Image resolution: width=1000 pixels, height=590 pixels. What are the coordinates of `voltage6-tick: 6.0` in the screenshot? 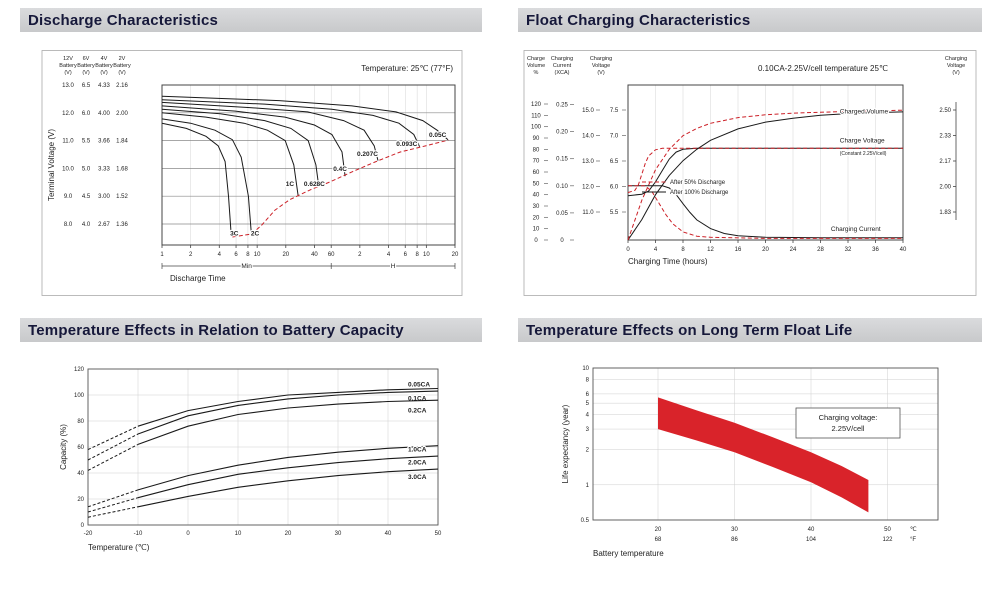 It's located at (614, 188).